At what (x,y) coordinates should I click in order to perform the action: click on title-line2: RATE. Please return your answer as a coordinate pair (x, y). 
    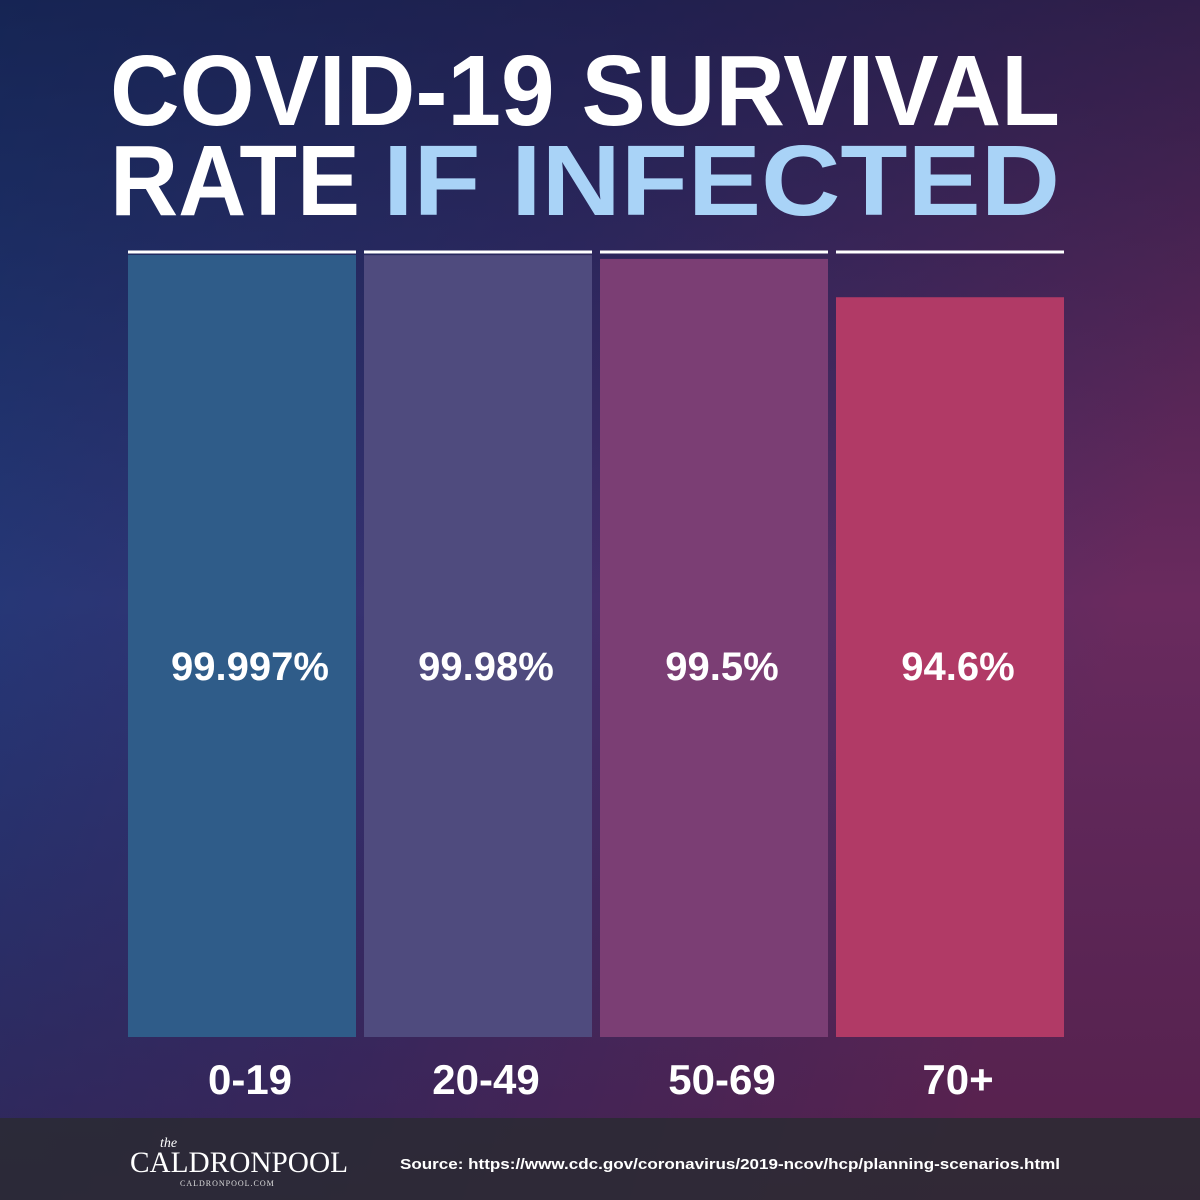
    Looking at the image, I should click on (235, 181).